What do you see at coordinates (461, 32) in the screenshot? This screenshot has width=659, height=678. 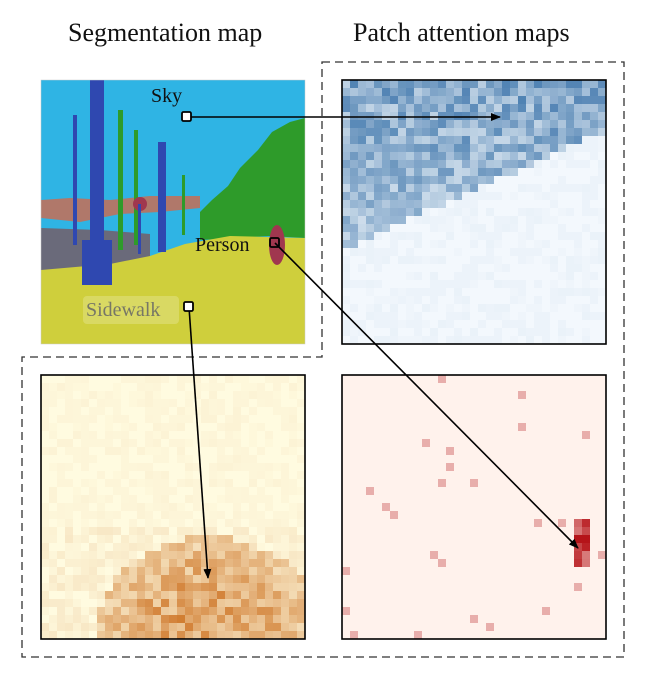 I see `patch-attention-maps-title: Patch attention maps` at bounding box center [461, 32].